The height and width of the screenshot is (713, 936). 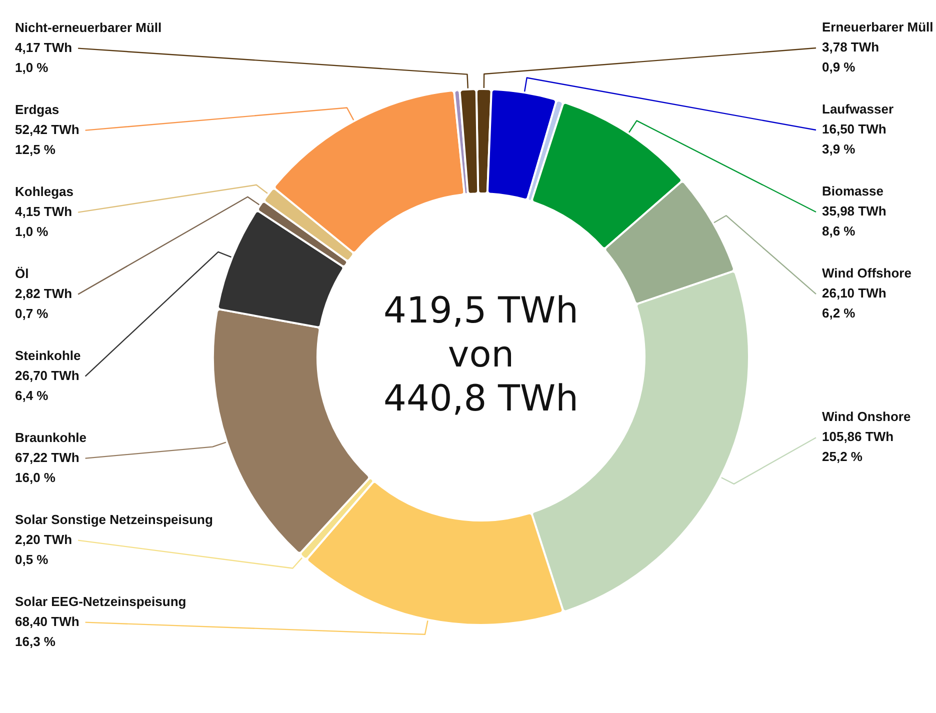 What do you see at coordinates (481, 311) in the screenshot?
I see `text: 419,5 TWh` at bounding box center [481, 311].